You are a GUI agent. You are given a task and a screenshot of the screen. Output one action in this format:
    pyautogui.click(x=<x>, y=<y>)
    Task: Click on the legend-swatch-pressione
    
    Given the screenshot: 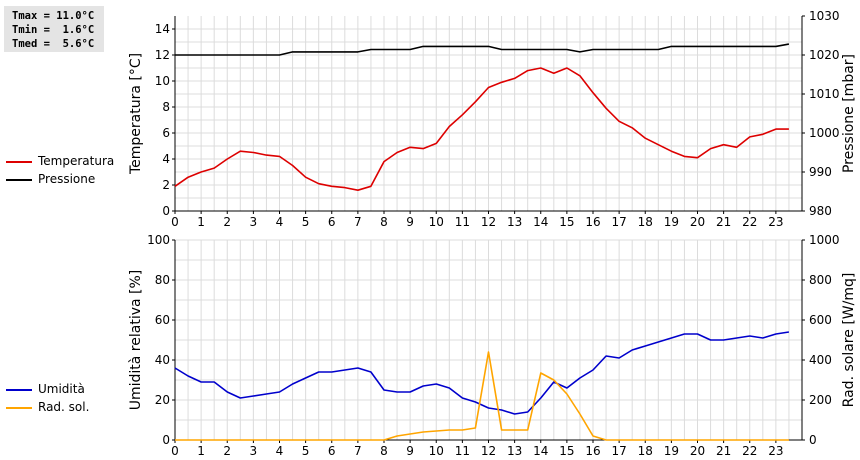 What is the action you would take?
    pyautogui.click(x=19, y=180)
    